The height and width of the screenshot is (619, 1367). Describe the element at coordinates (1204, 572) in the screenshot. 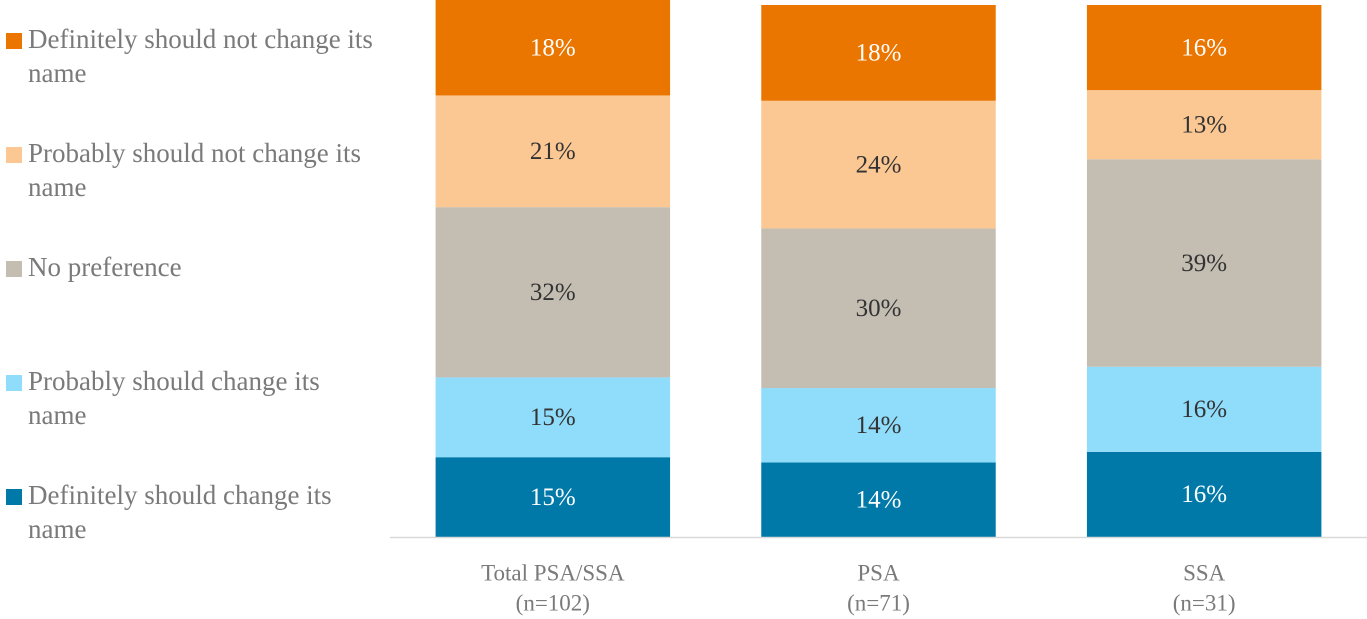

I see `x-tick-label: SSA` at that location.